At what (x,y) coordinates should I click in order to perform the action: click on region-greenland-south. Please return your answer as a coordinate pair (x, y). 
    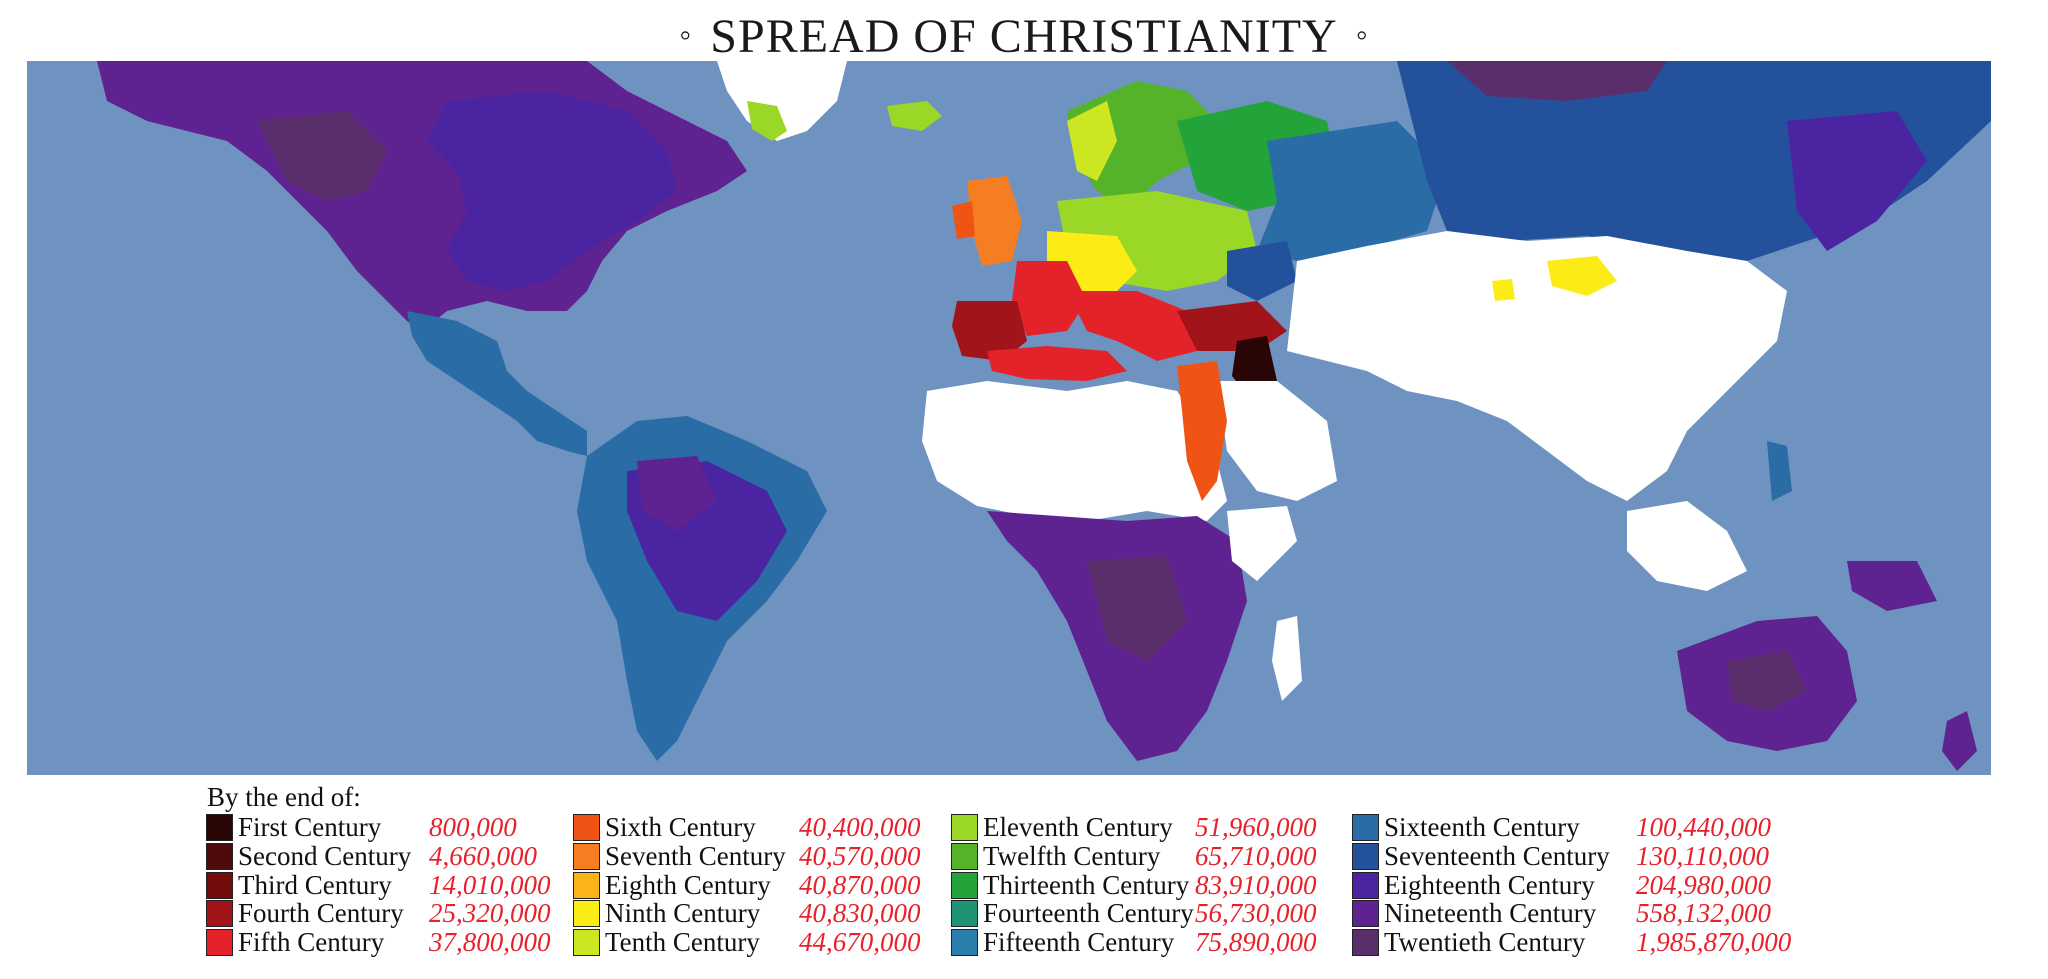
    Looking at the image, I should click on (767, 121).